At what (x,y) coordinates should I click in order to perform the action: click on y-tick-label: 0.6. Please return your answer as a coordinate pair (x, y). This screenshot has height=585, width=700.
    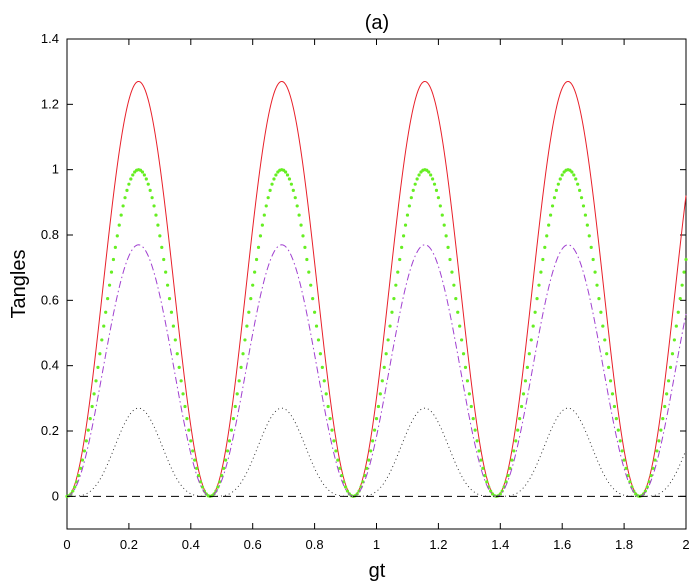
    Looking at the image, I should click on (50, 299).